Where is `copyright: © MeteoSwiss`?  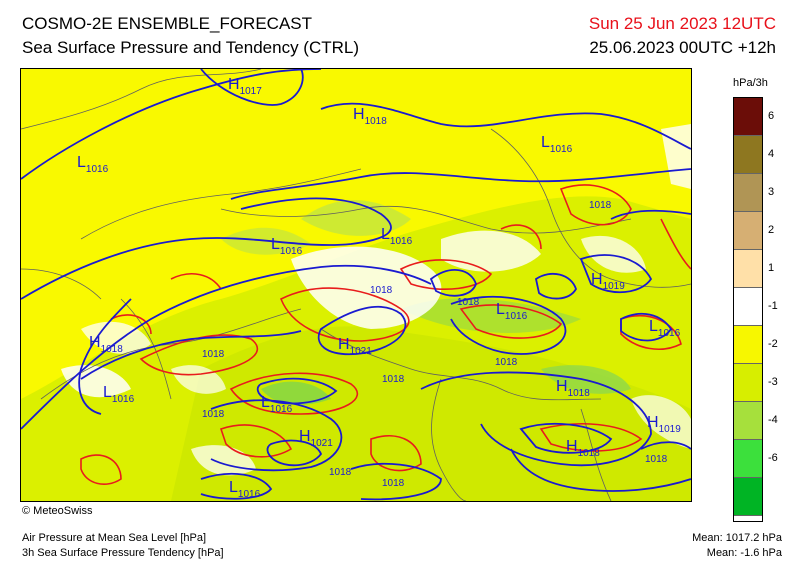 copyright: © MeteoSwiss is located at coordinates (57, 511).